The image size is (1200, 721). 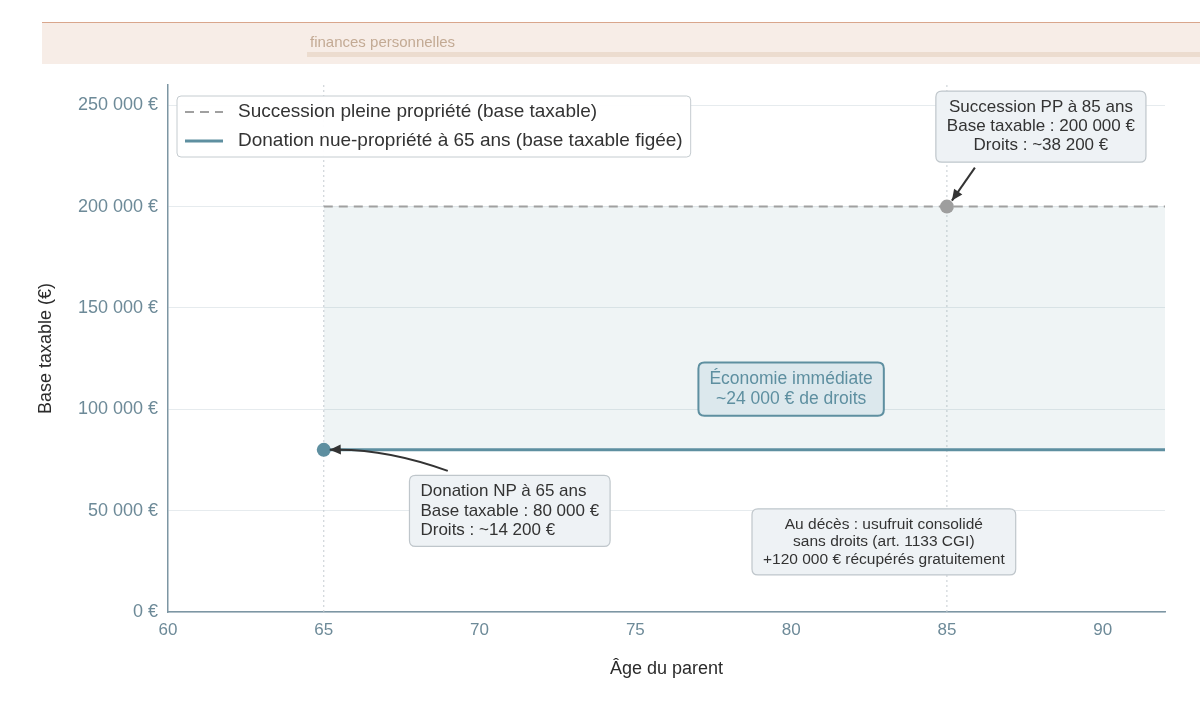 I want to click on annotation: Donation NP à 65 ans Base taxable : 80 000 € Droits : ~14 200 €, so click(x=510, y=510).